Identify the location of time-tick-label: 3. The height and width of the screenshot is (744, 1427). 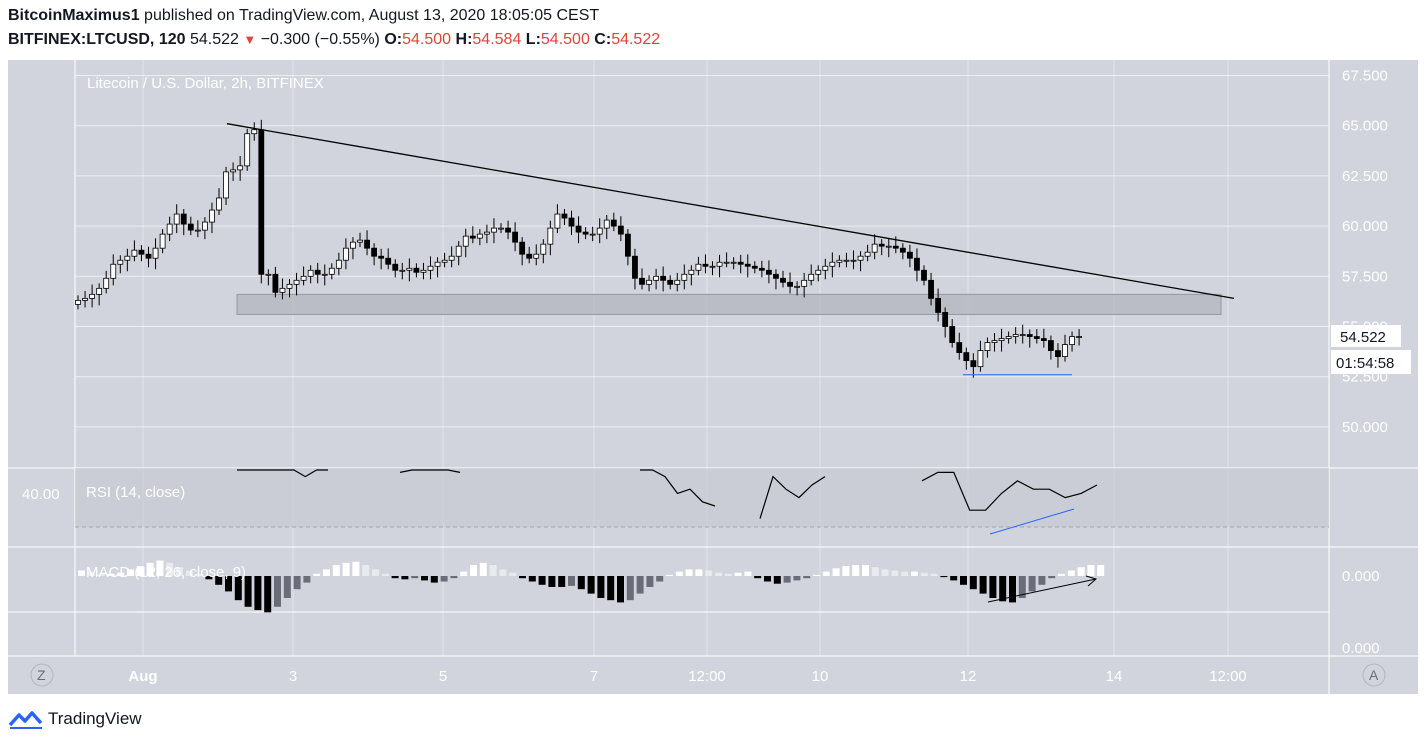
(293, 676).